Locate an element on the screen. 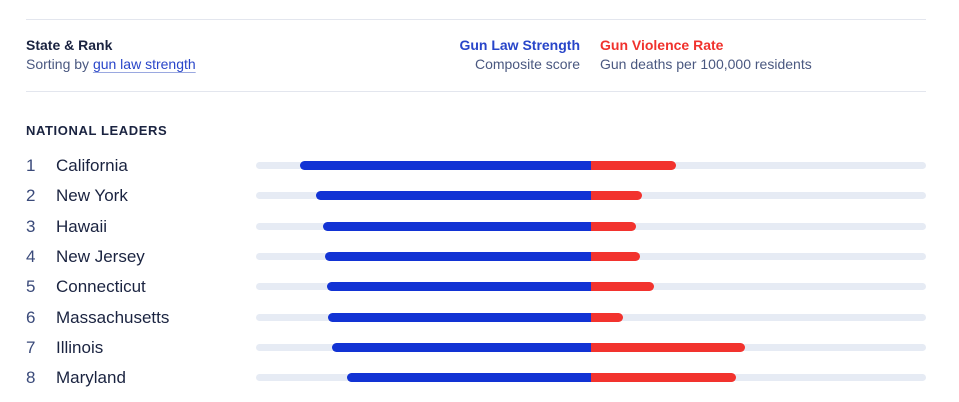 The height and width of the screenshot is (402, 959). rank-number: 7 is located at coordinates (31, 347).